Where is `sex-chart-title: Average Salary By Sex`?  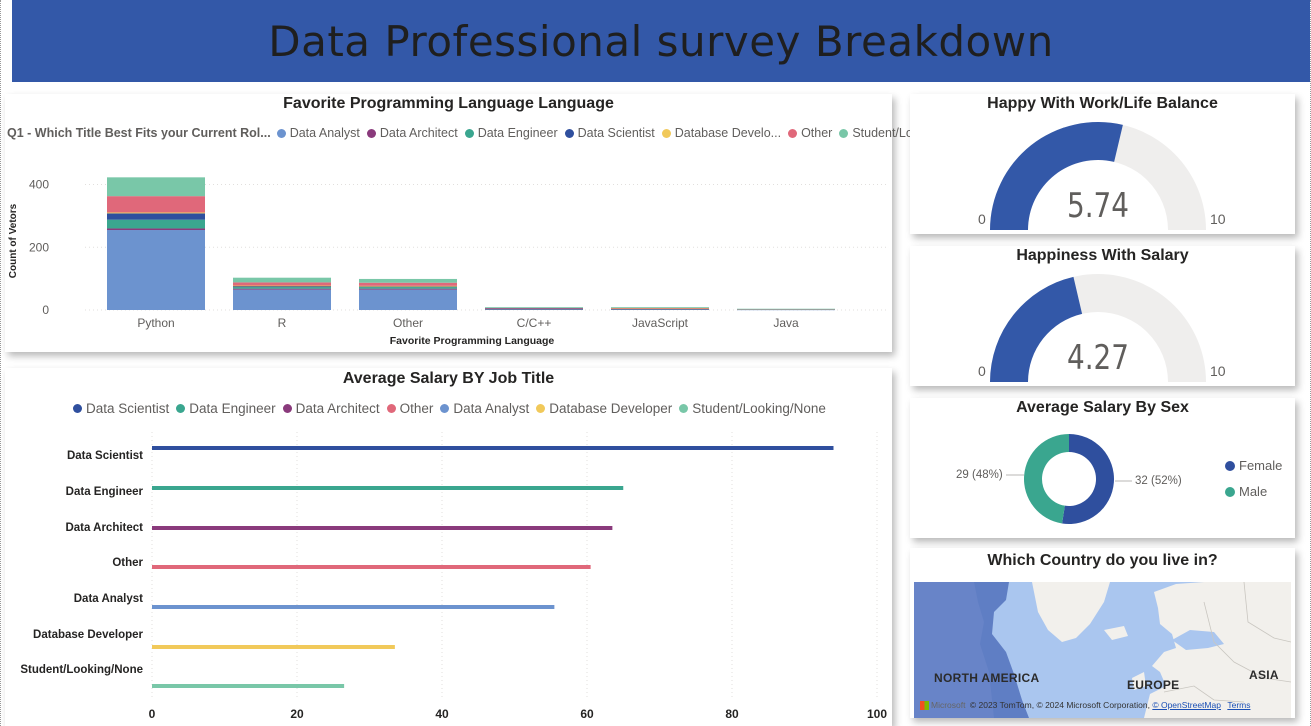
sex-chart-title: Average Salary By Sex is located at coordinates (1102, 407).